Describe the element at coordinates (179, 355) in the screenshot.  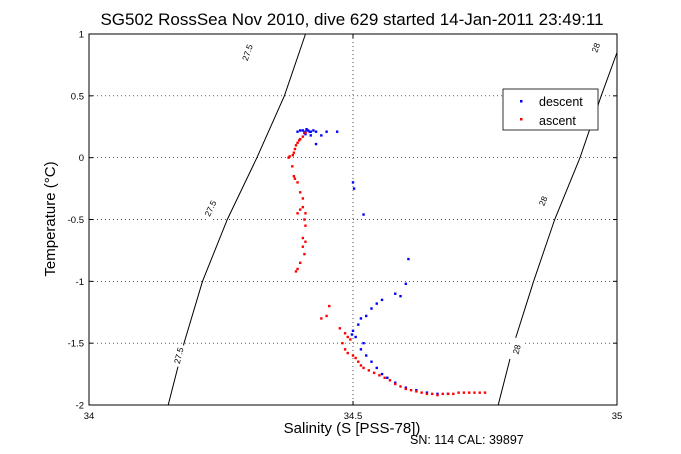
I see `contour-label: 27.5` at that location.